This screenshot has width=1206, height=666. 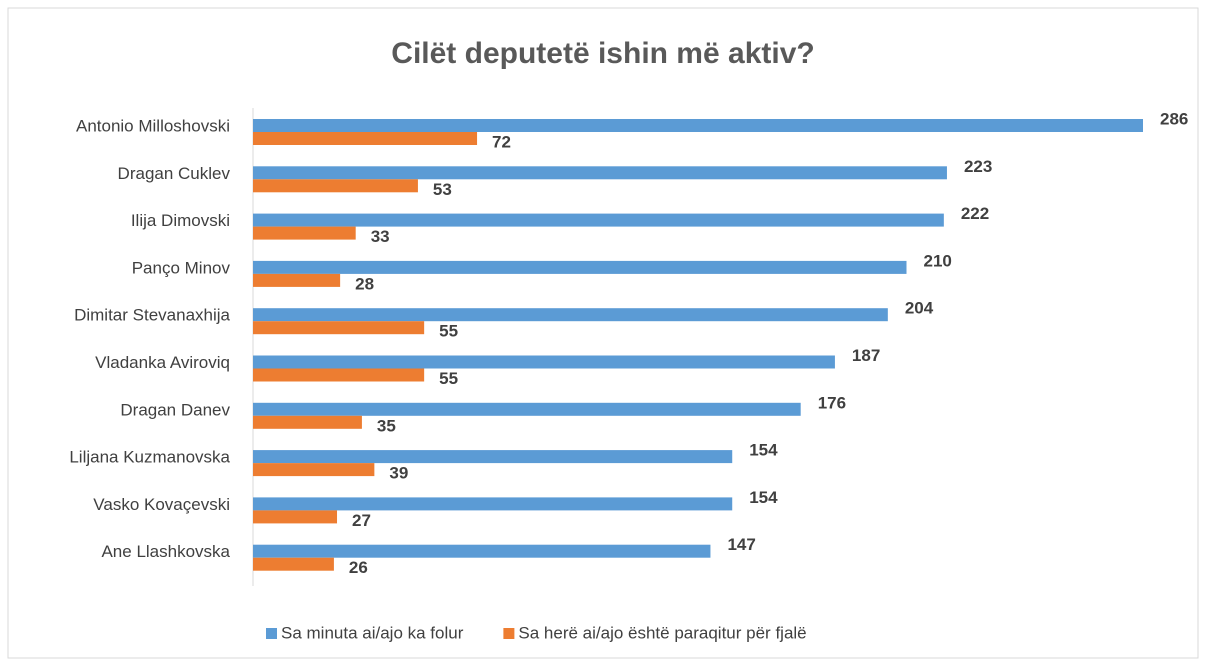 I want to click on legend-label: Sa herë ai/ajo është paraqitur për fjalë, so click(x=662, y=632).